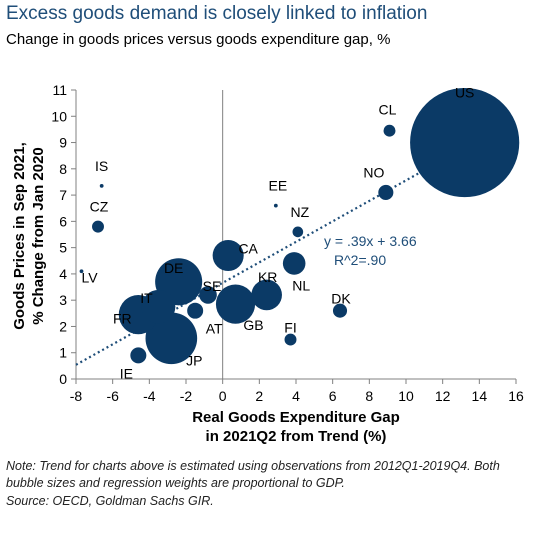  Describe the element at coordinates (63, 353) in the screenshot. I see `y-tick-label: 1` at that location.